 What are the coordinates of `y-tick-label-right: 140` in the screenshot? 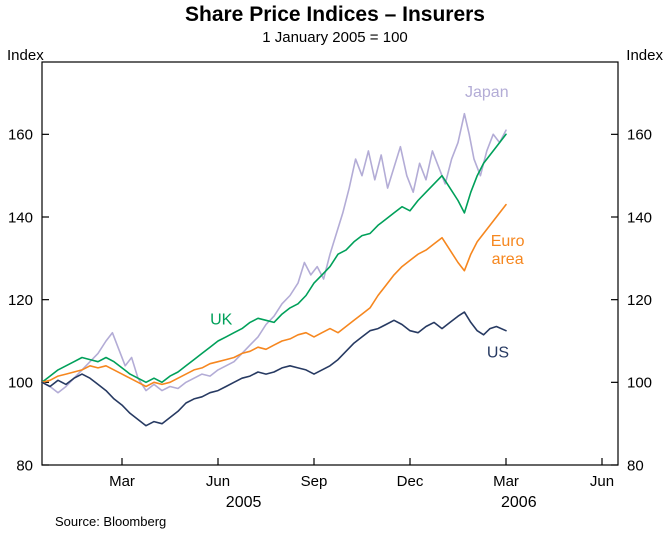 It's located at (639, 217).